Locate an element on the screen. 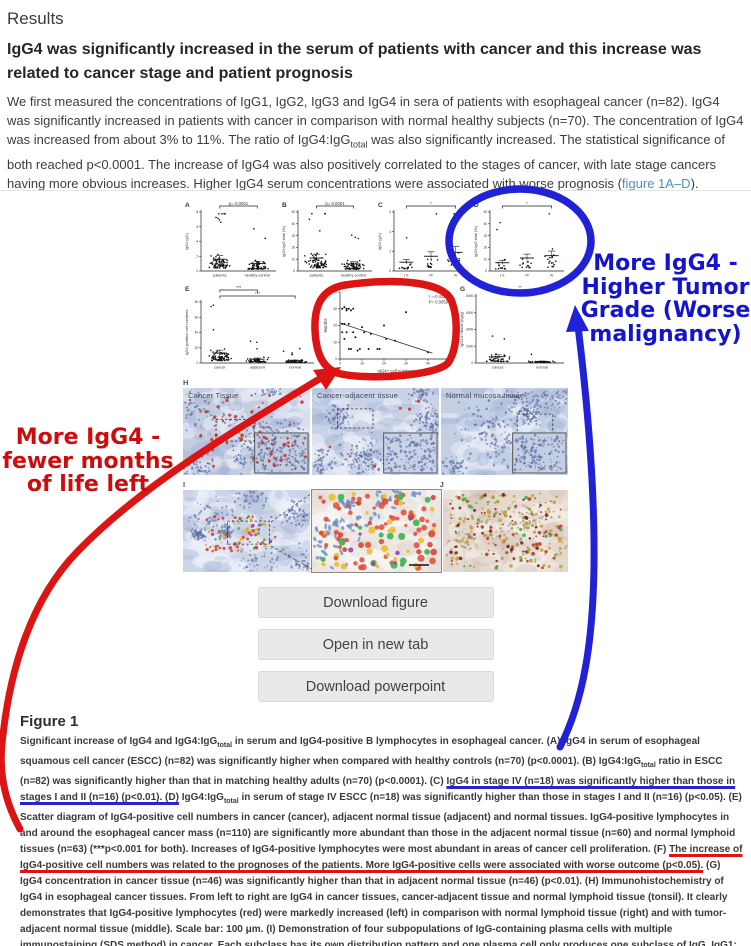 The image size is (751, 946). immunostain-zoom is located at coordinates (377, 532).